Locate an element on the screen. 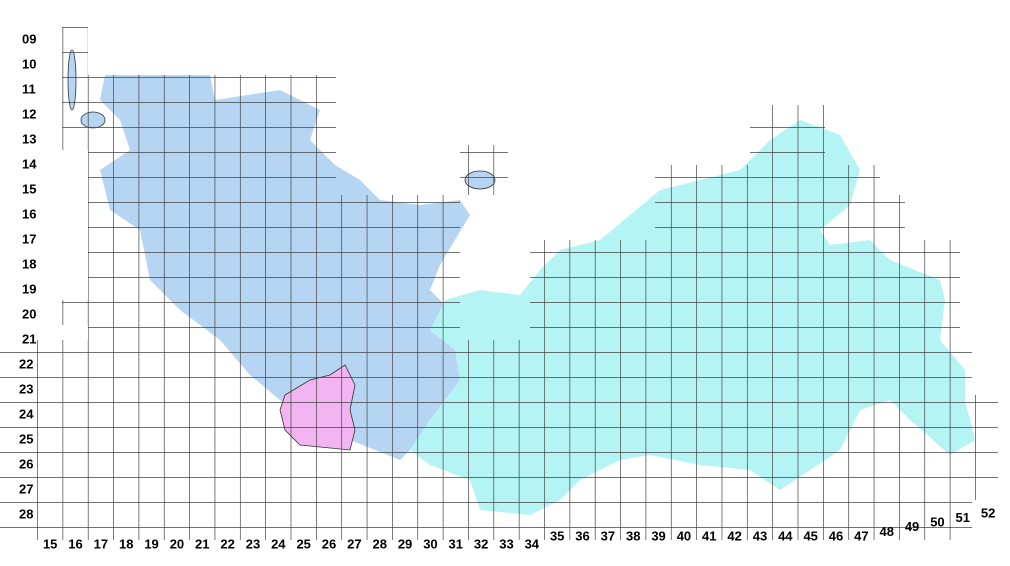 Image resolution: width=1010 pixels, height=566 pixels. row-label: 22 is located at coordinates (26, 363).